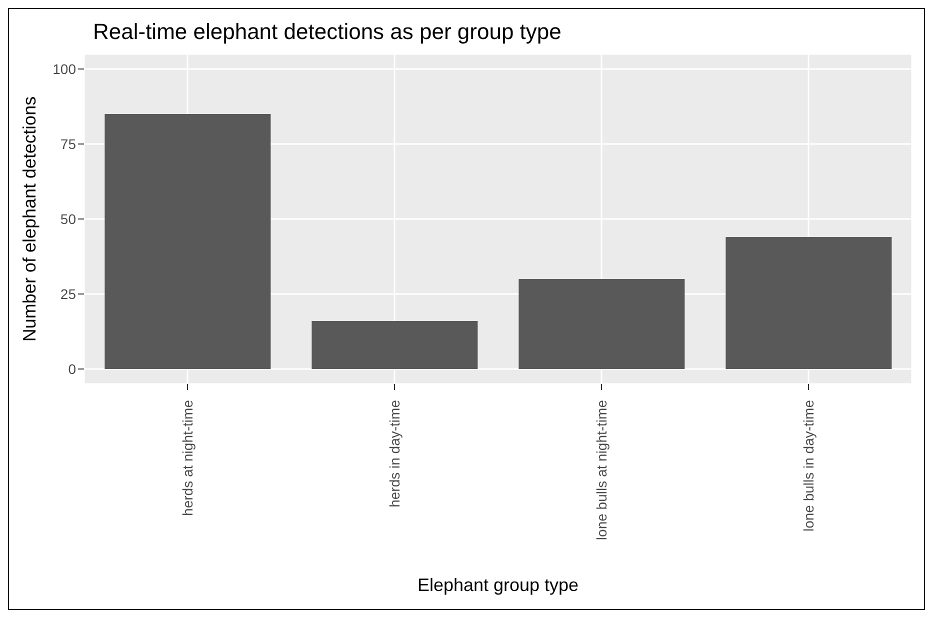  What do you see at coordinates (327, 32) in the screenshot?
I see `chart-title: Real-time elephant detections as per group type` at bounding box center [327, 32].